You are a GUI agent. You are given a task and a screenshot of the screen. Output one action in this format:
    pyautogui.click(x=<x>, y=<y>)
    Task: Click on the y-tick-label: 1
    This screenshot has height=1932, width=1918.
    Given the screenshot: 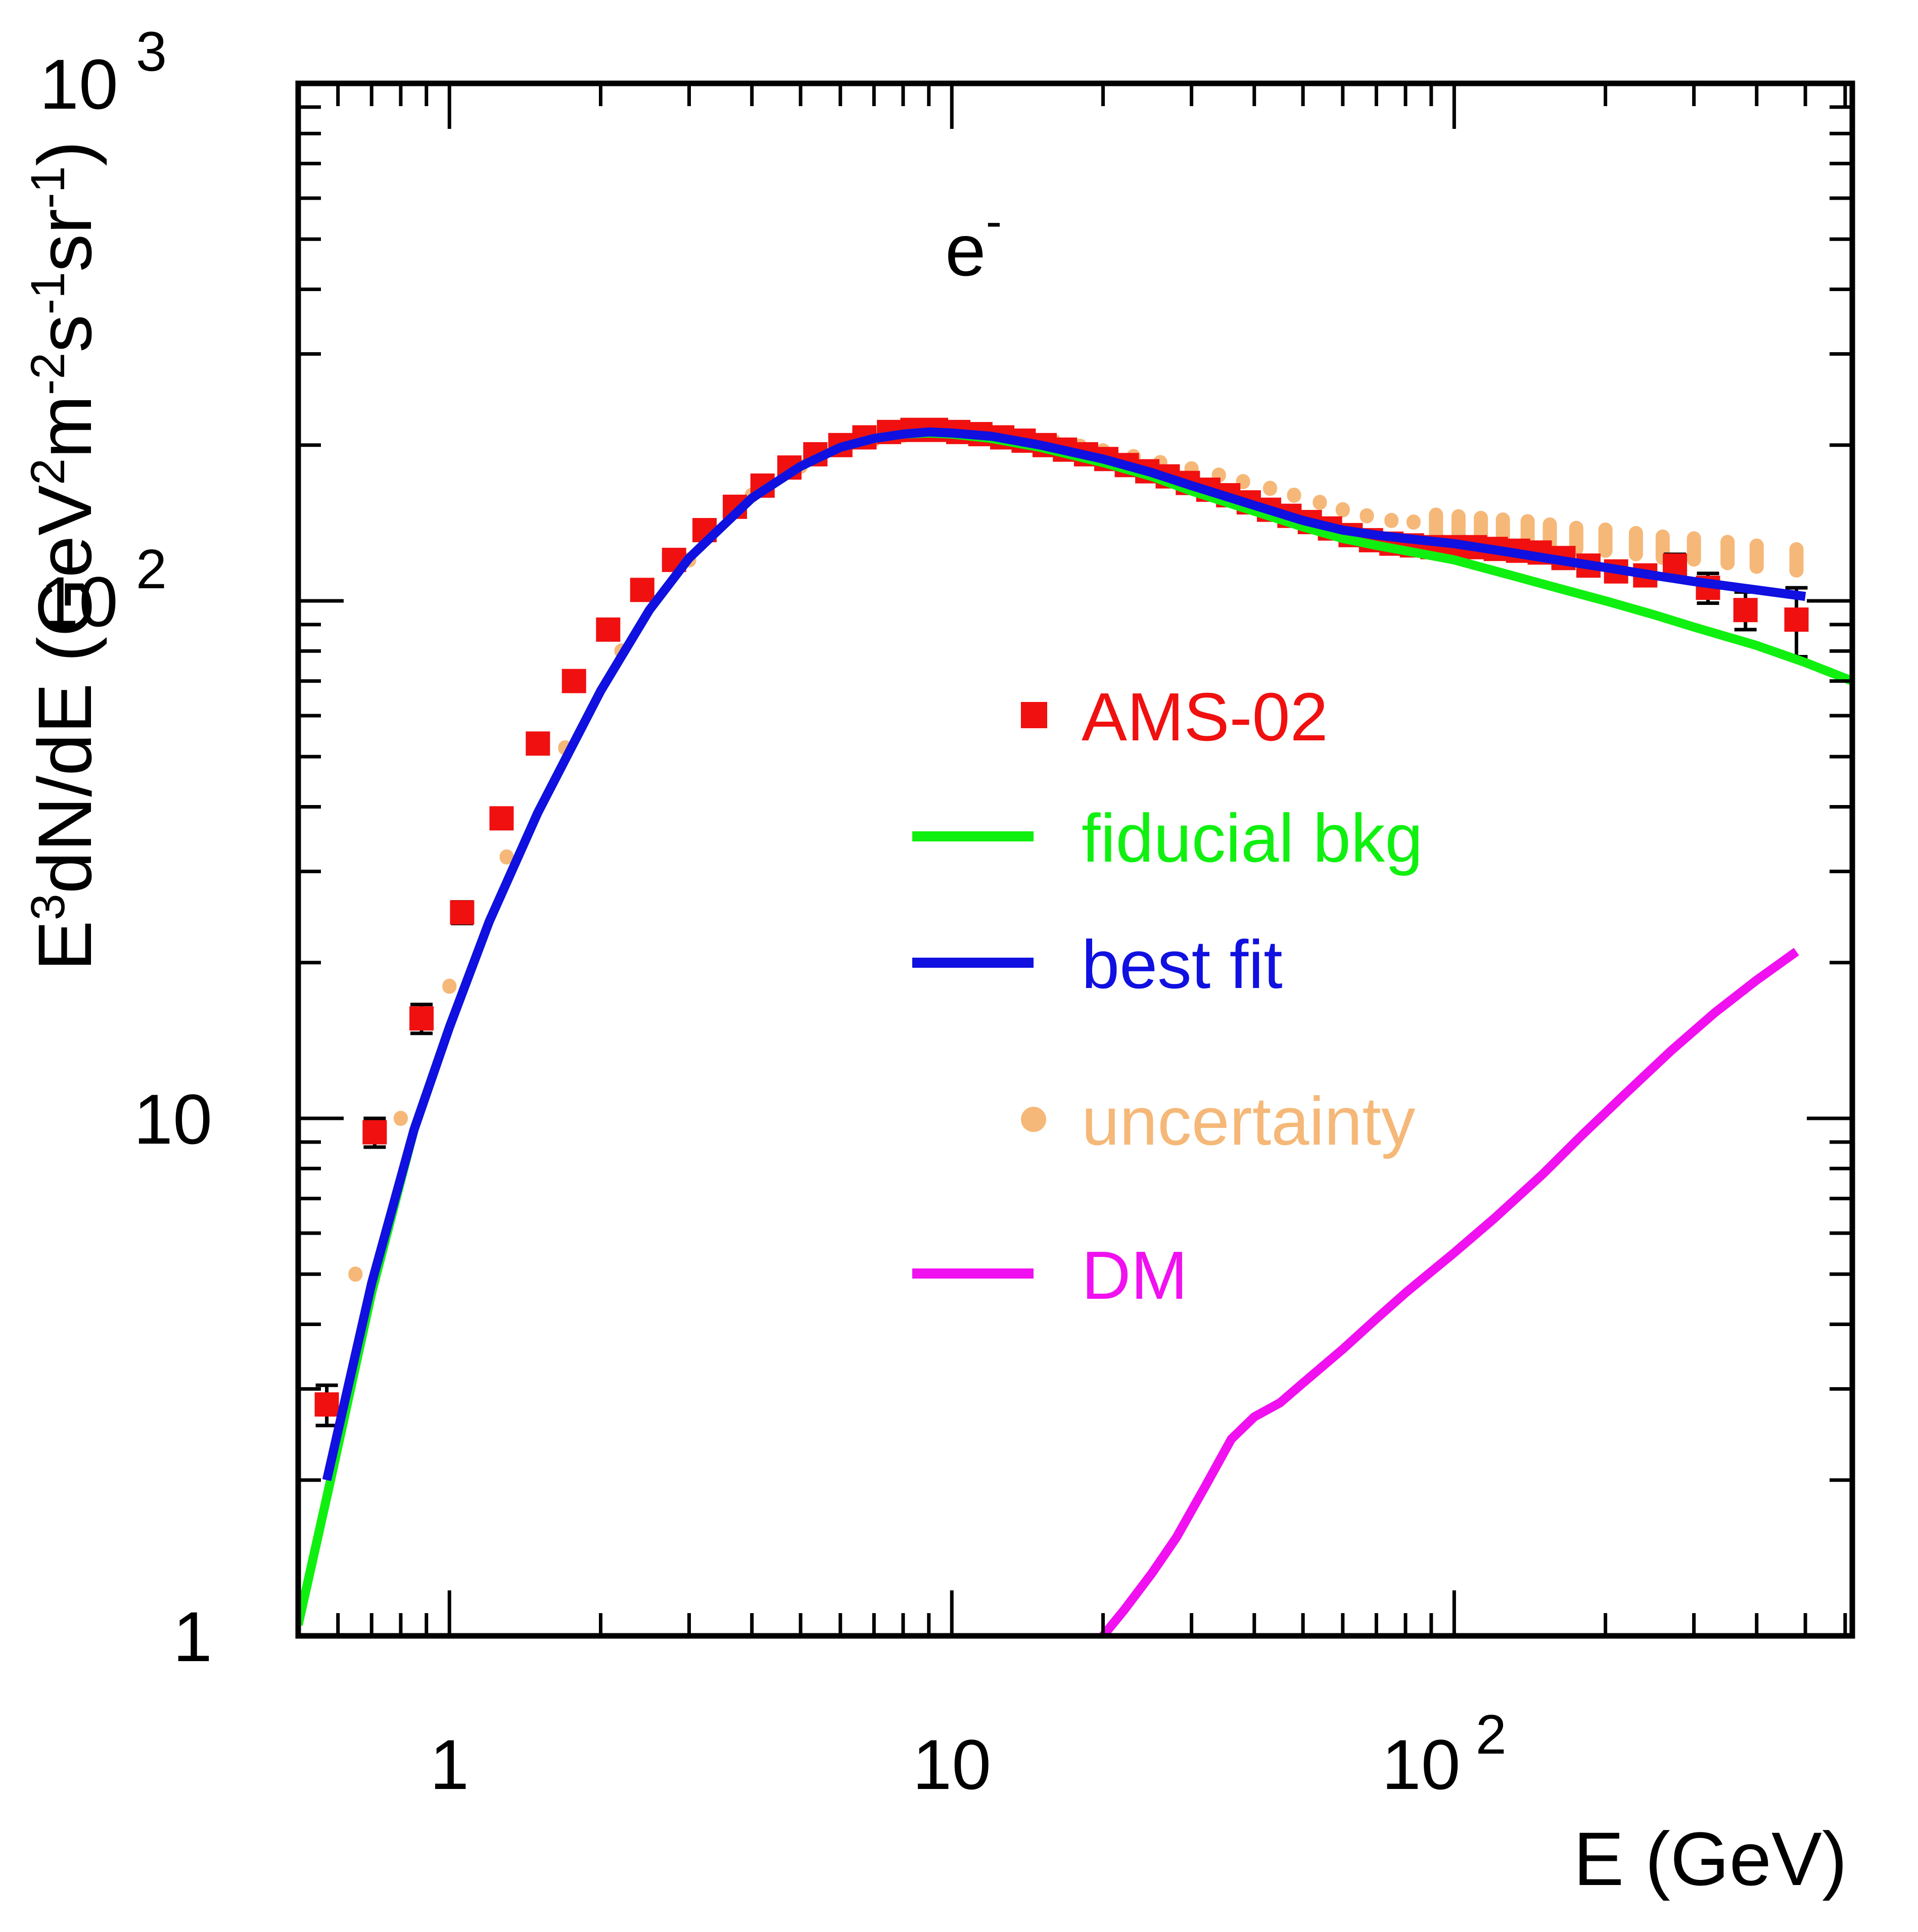 What is the action you would take?
    pyautogui.click(x=192, y=1636)
    